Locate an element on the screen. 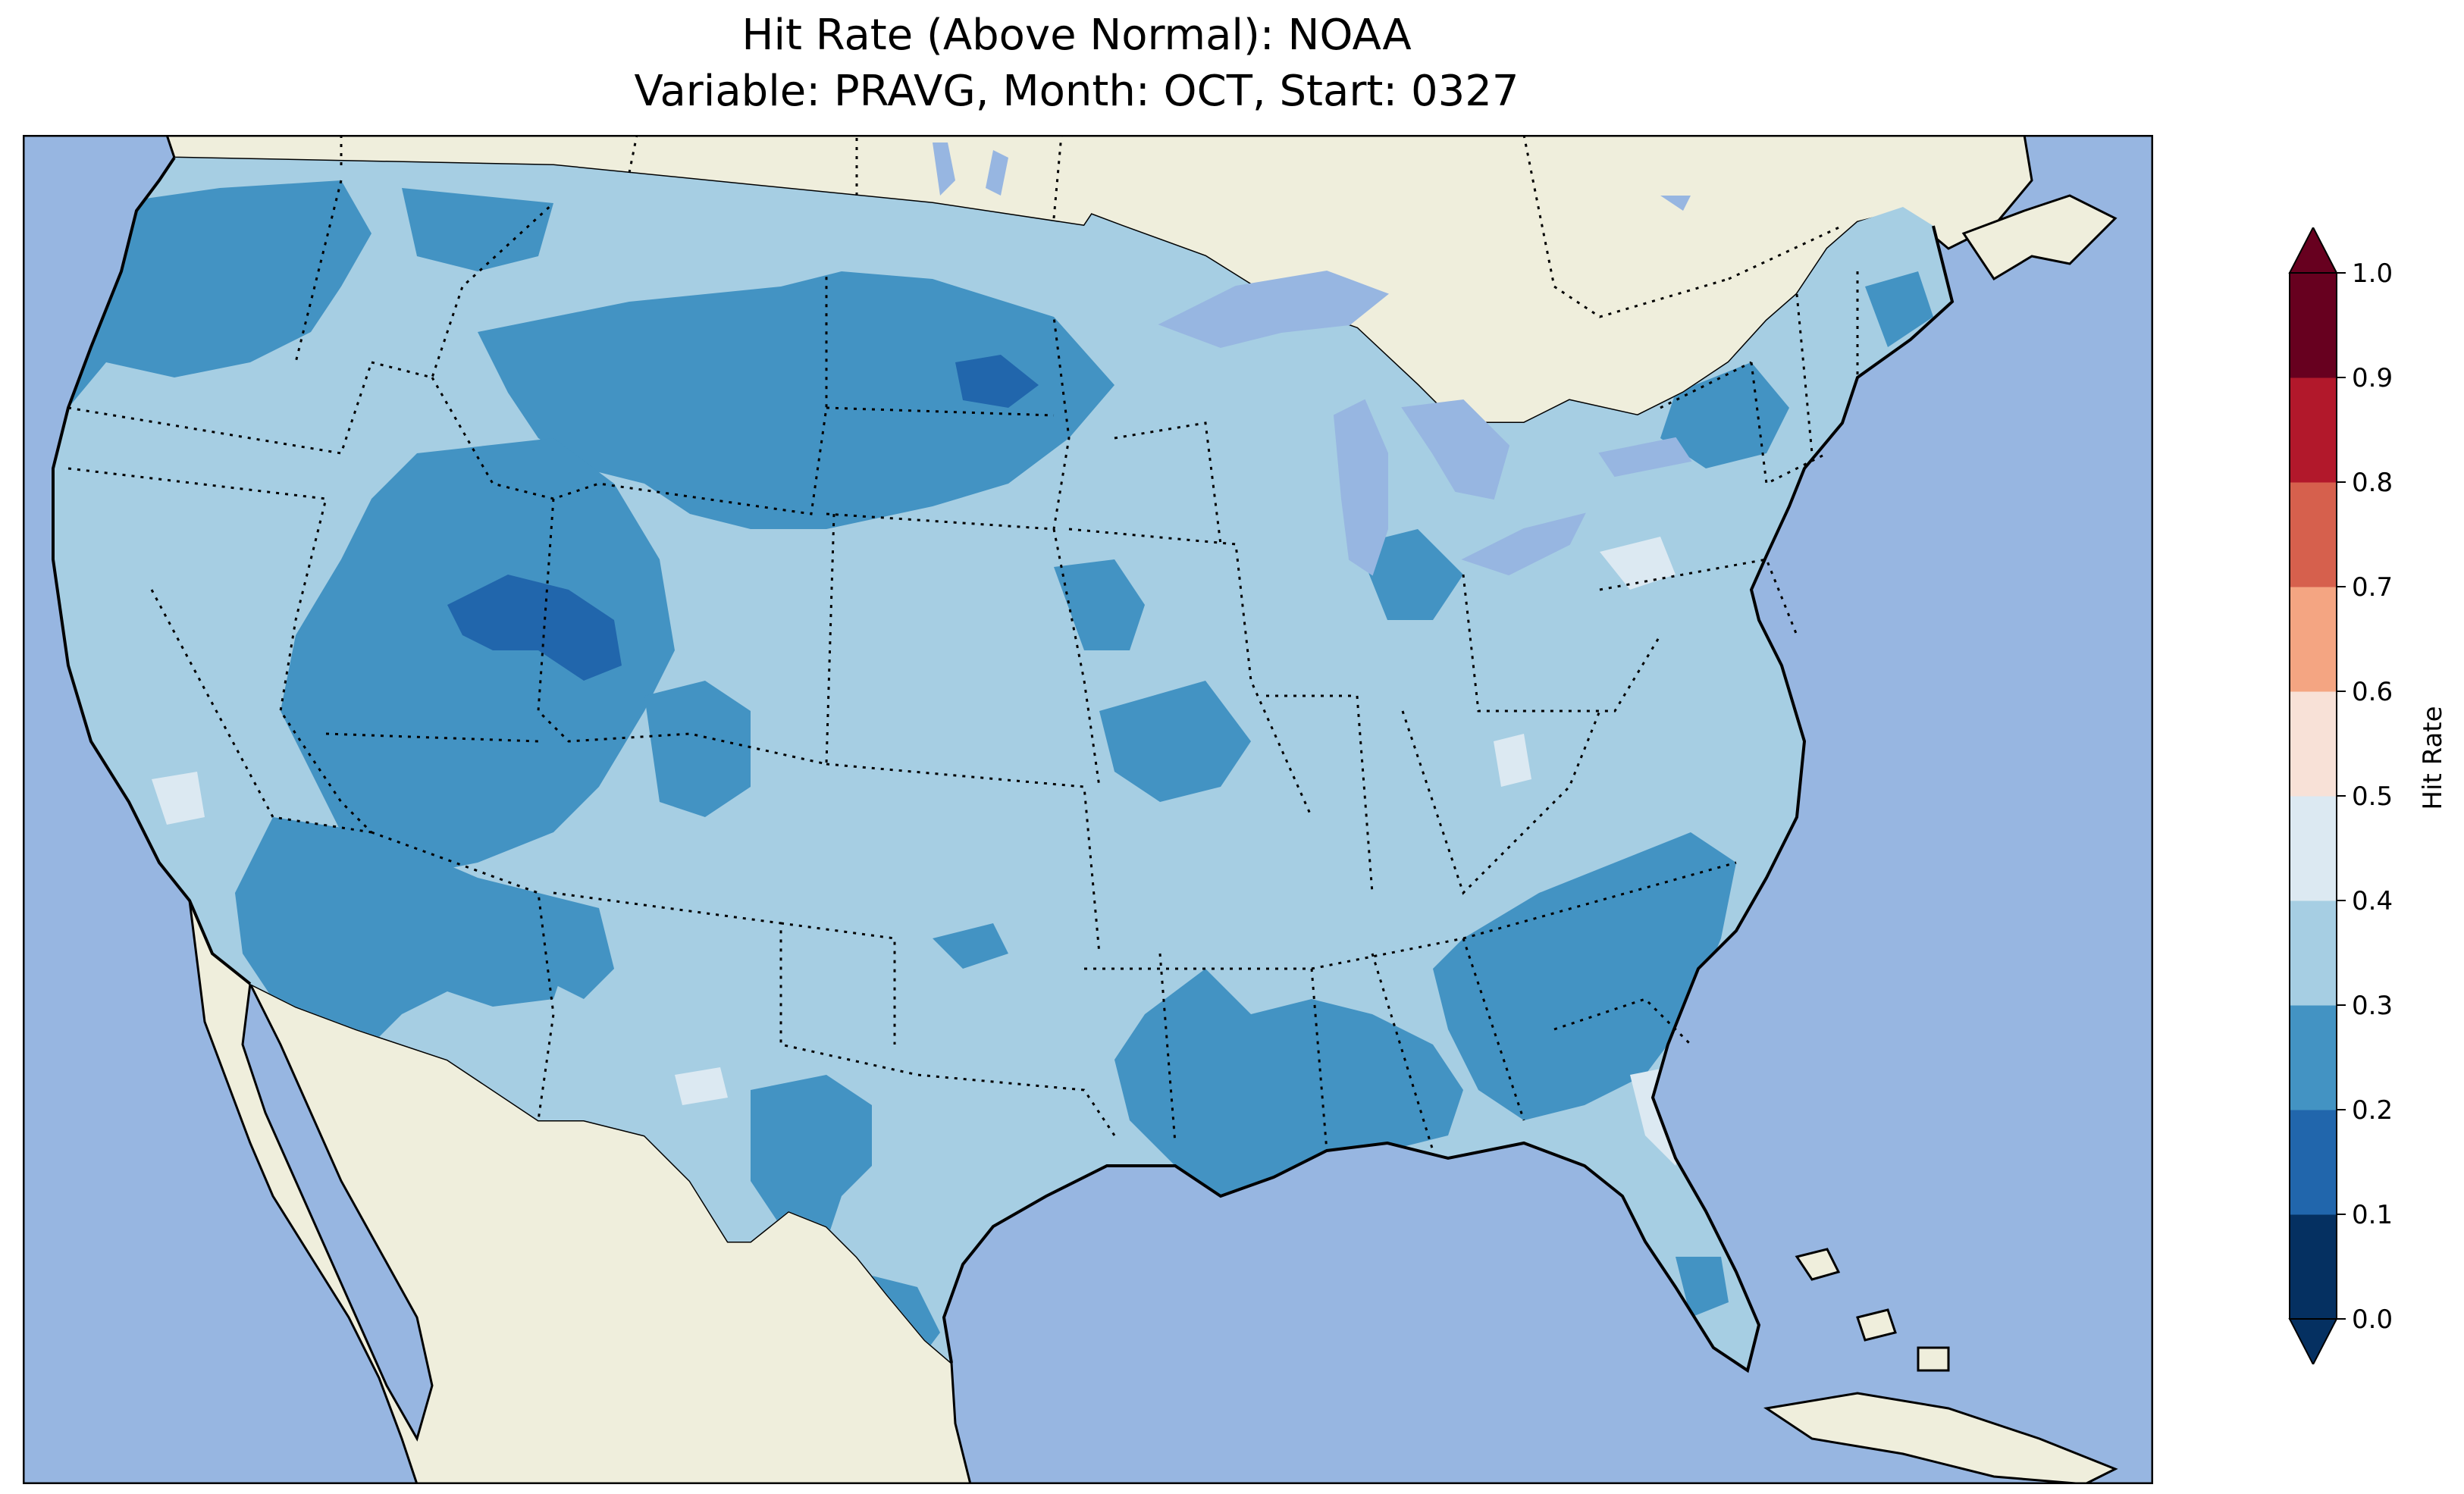 This screenshot has height=1494, width=2464. colorbar-over-triangle is located at coordinates (2313, 250).